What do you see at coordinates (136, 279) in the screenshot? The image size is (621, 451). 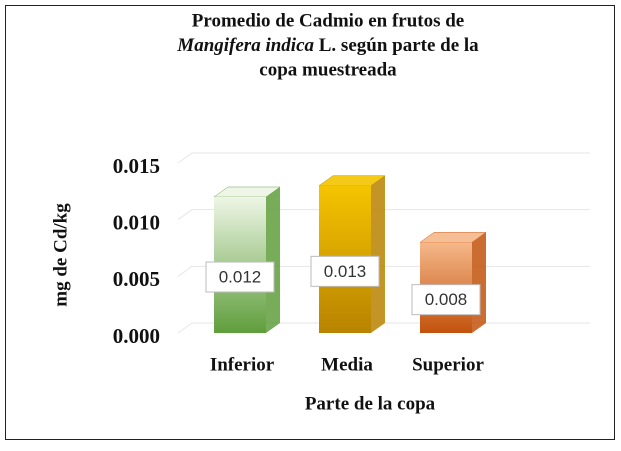 I see `y-tick-label: 0.005` at bounding box center [136, 279].